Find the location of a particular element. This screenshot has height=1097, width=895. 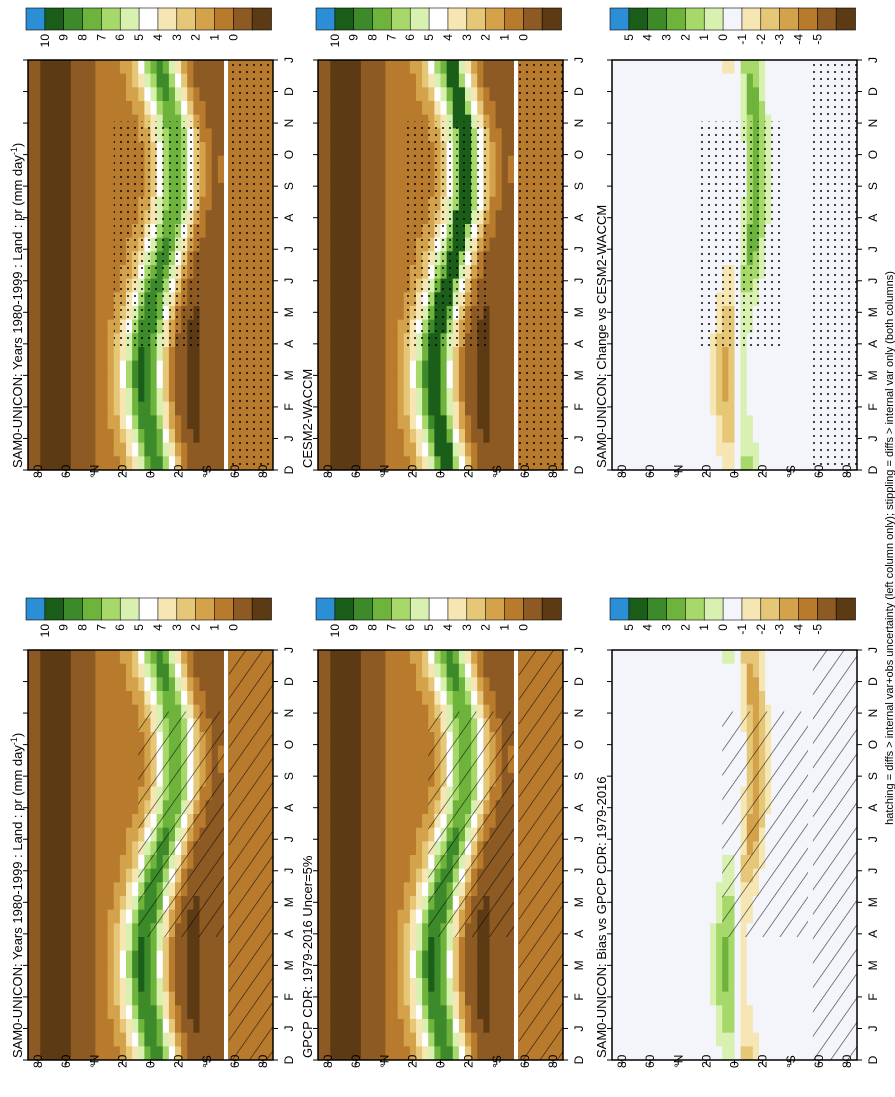

colorbar-swatch is located at coordinates (514, 609).